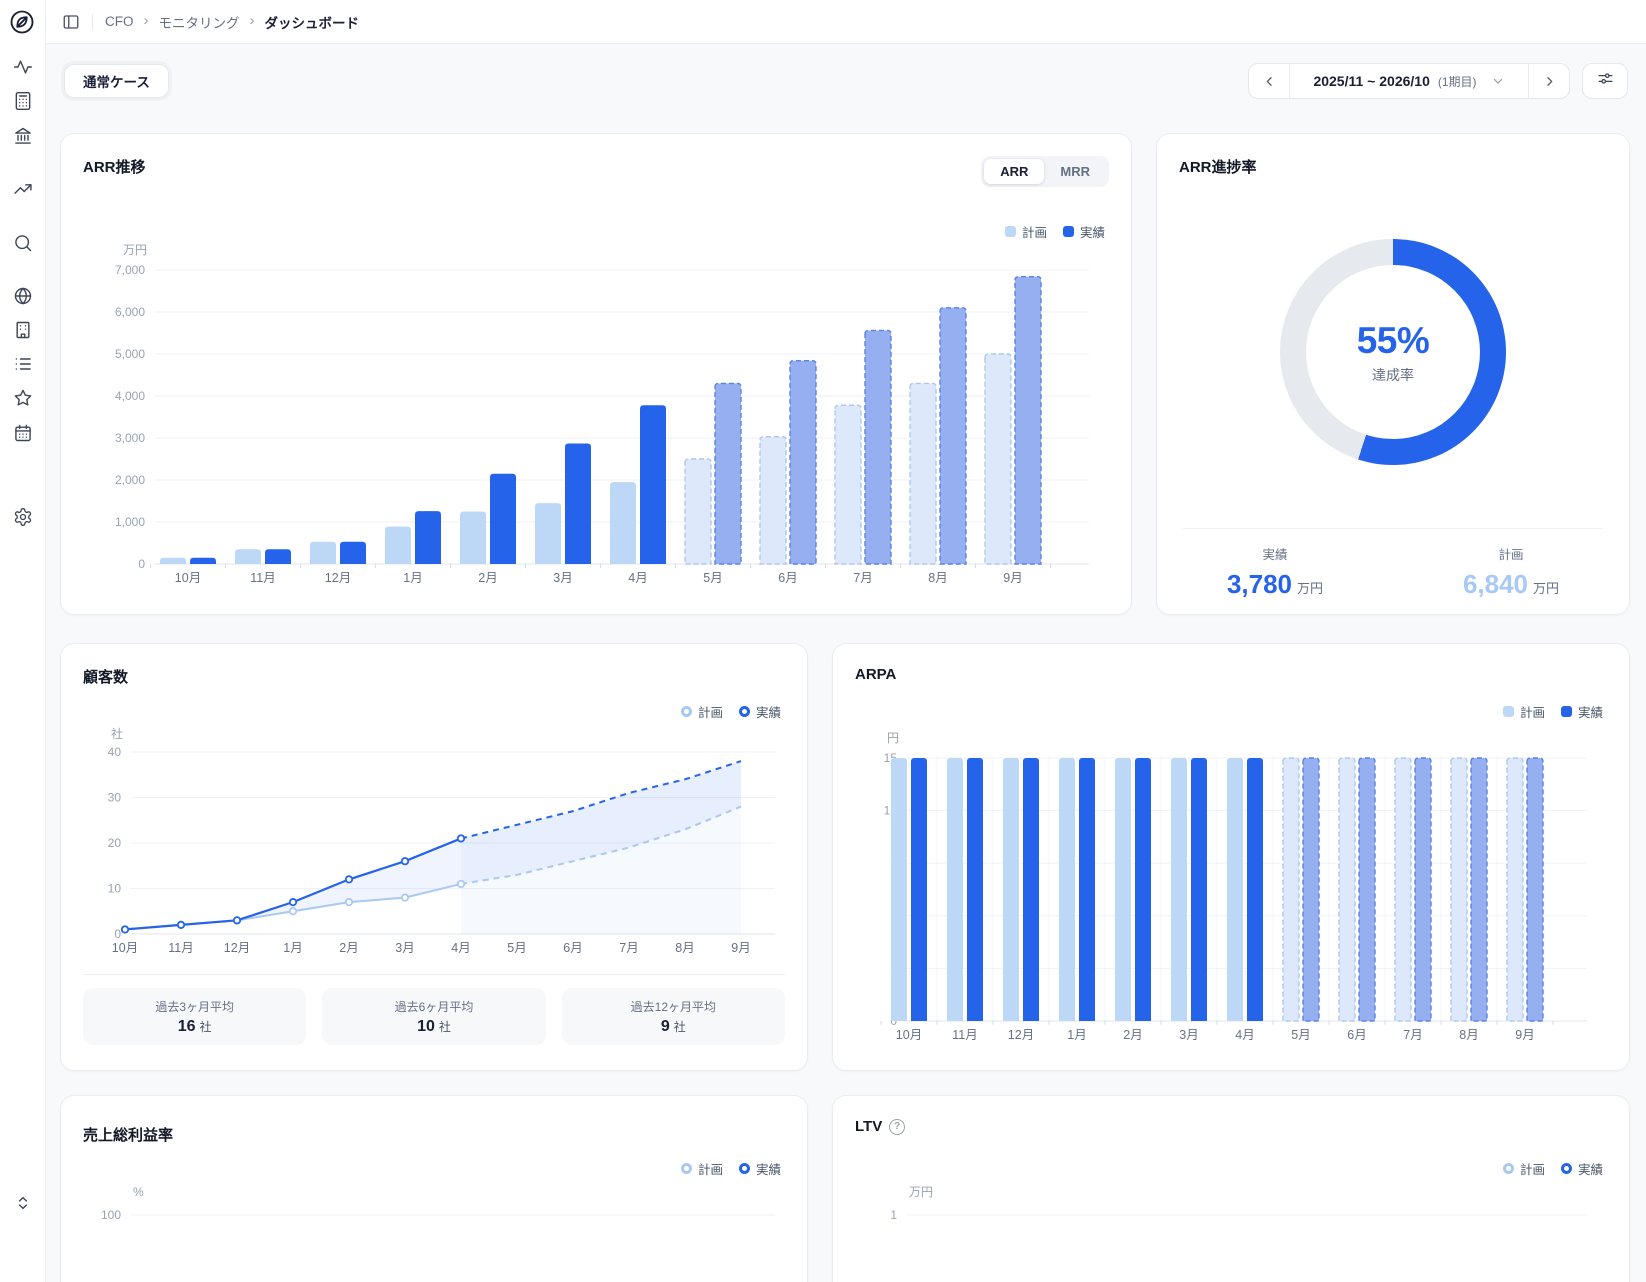  I want to click on svg-text: 6,000, so click(130, 312).